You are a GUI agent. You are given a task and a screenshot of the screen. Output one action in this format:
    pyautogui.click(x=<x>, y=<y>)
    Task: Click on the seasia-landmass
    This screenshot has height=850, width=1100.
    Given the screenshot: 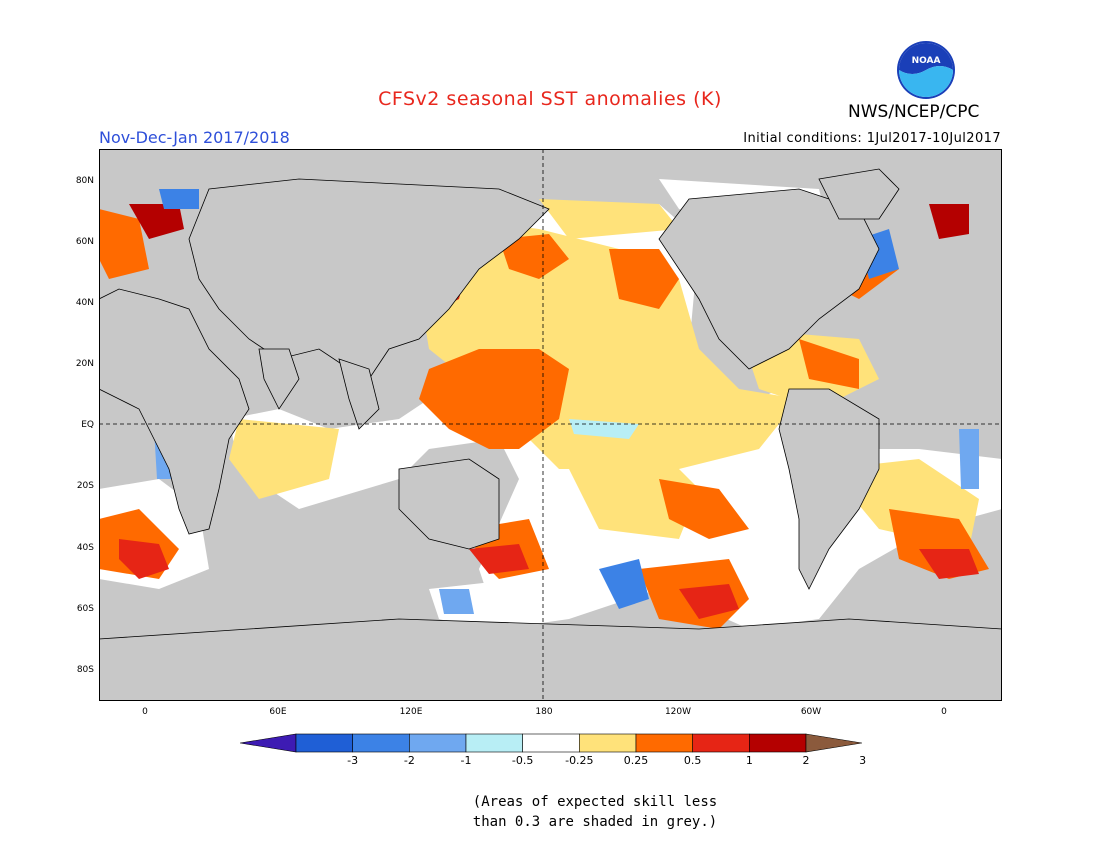 What is the action you would take?
    pyautogui.click(x=359, y=394)
    